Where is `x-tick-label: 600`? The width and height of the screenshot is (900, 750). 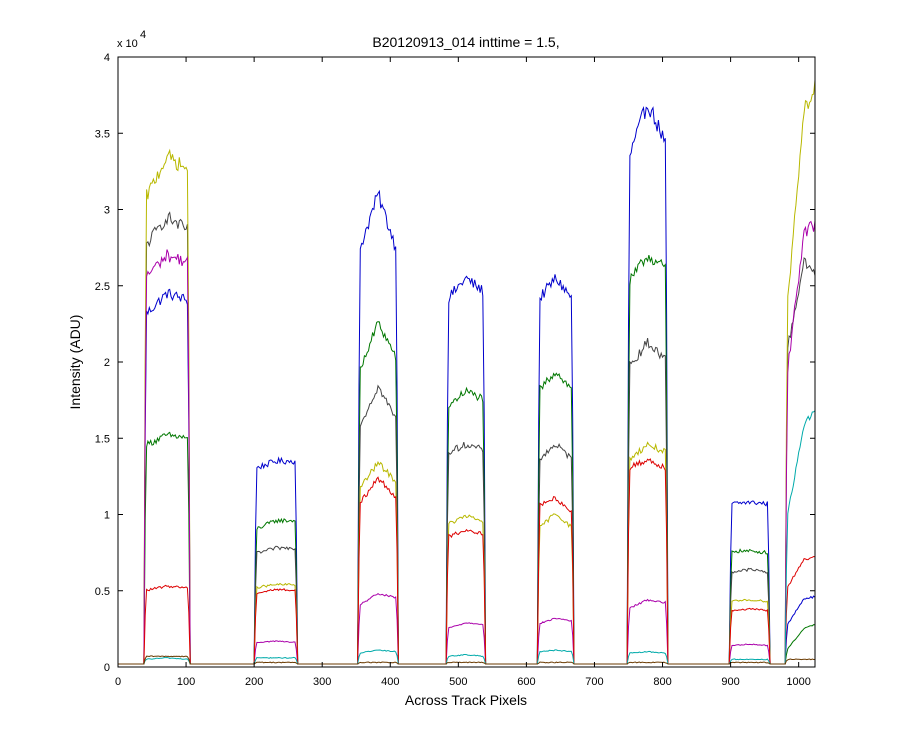
x-tick-label: 600 is located at coordinates (526, 682).